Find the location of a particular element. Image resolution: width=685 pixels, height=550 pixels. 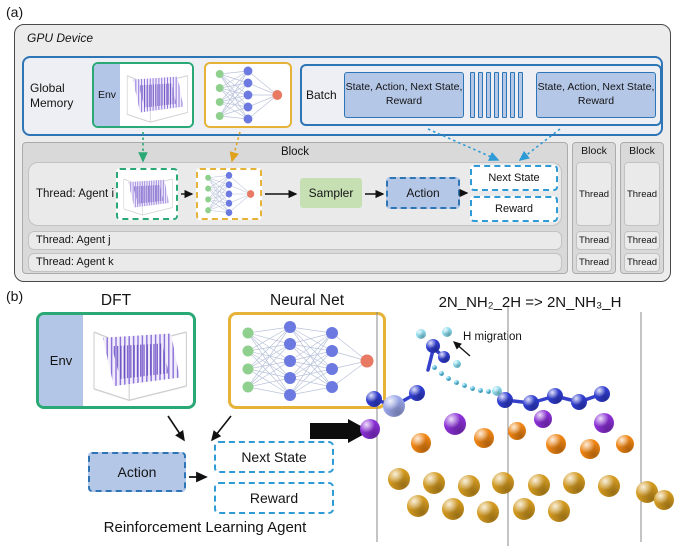

arrow-head is located at coordinates (359, 431).